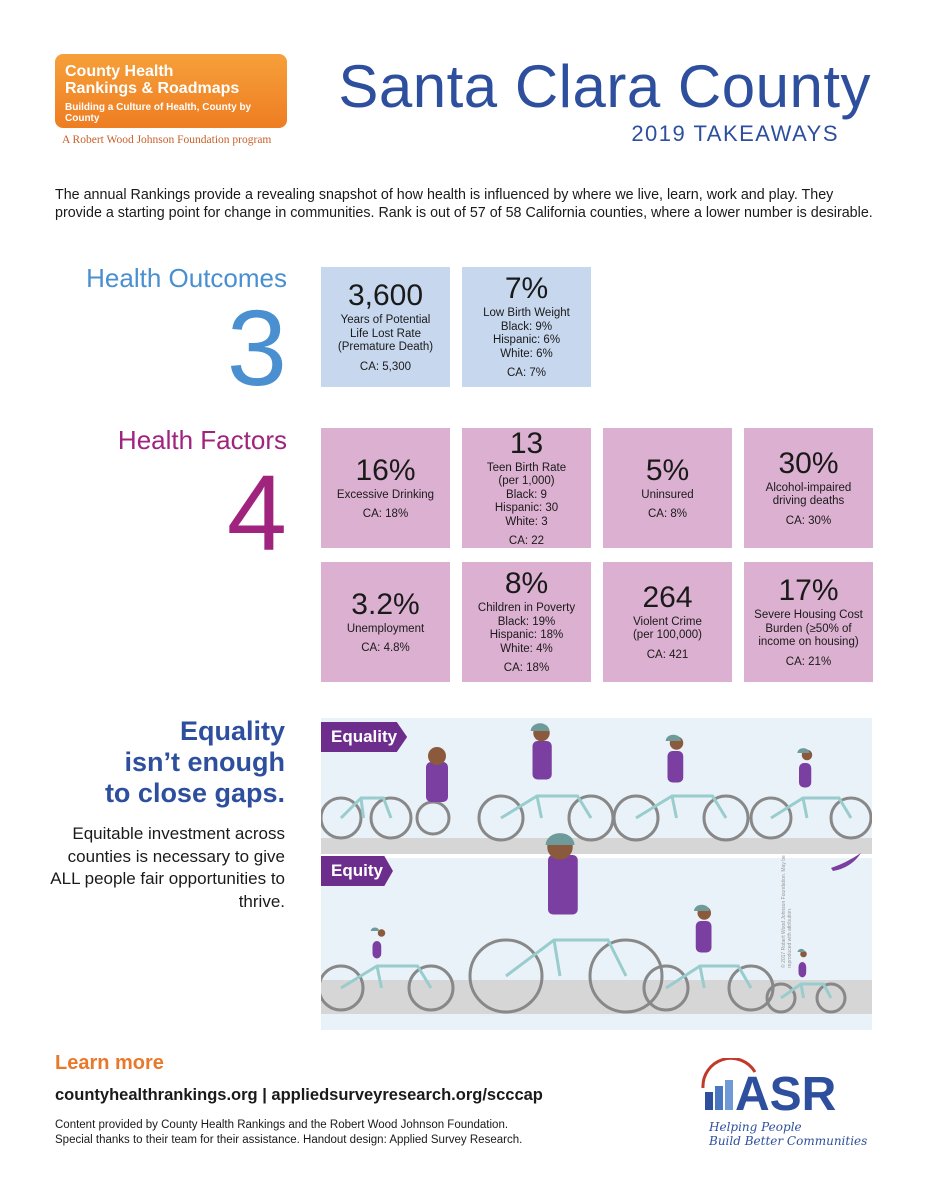 The width and height of the screenshot is (927, 1200). What do you see at coordinates (186, 278) in the screenshot?
I see `health-outcomes-label: Health Outcomes` at bounding box center [186, 278].